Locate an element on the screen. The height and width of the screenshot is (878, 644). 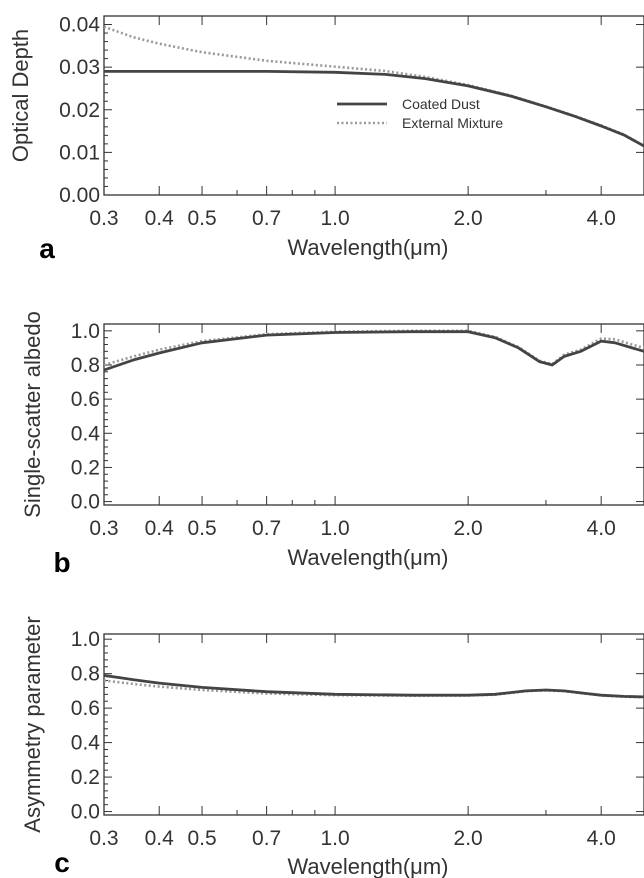
y-tick-label: 0.00 is located at coordinates (79, 195).